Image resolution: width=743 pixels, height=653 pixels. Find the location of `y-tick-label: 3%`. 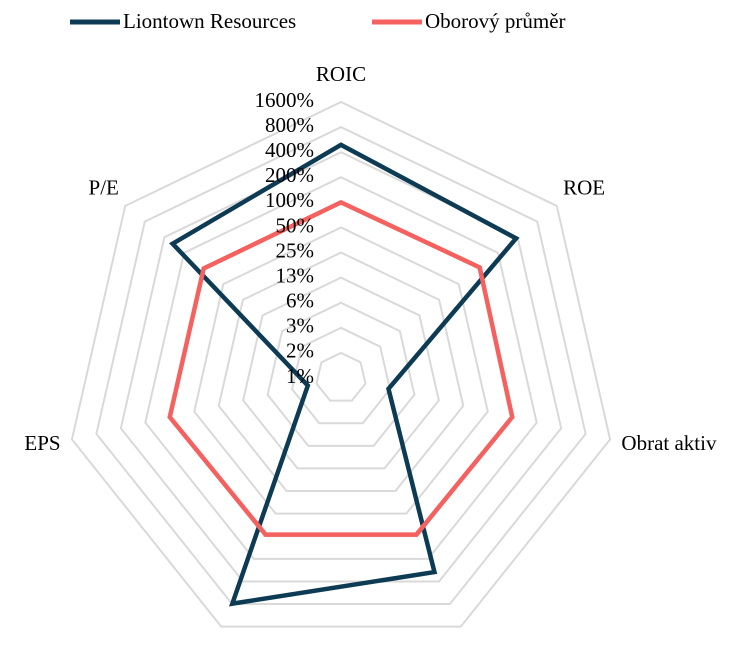

y-tick-label: 3% is located at coordinates (300, 326).